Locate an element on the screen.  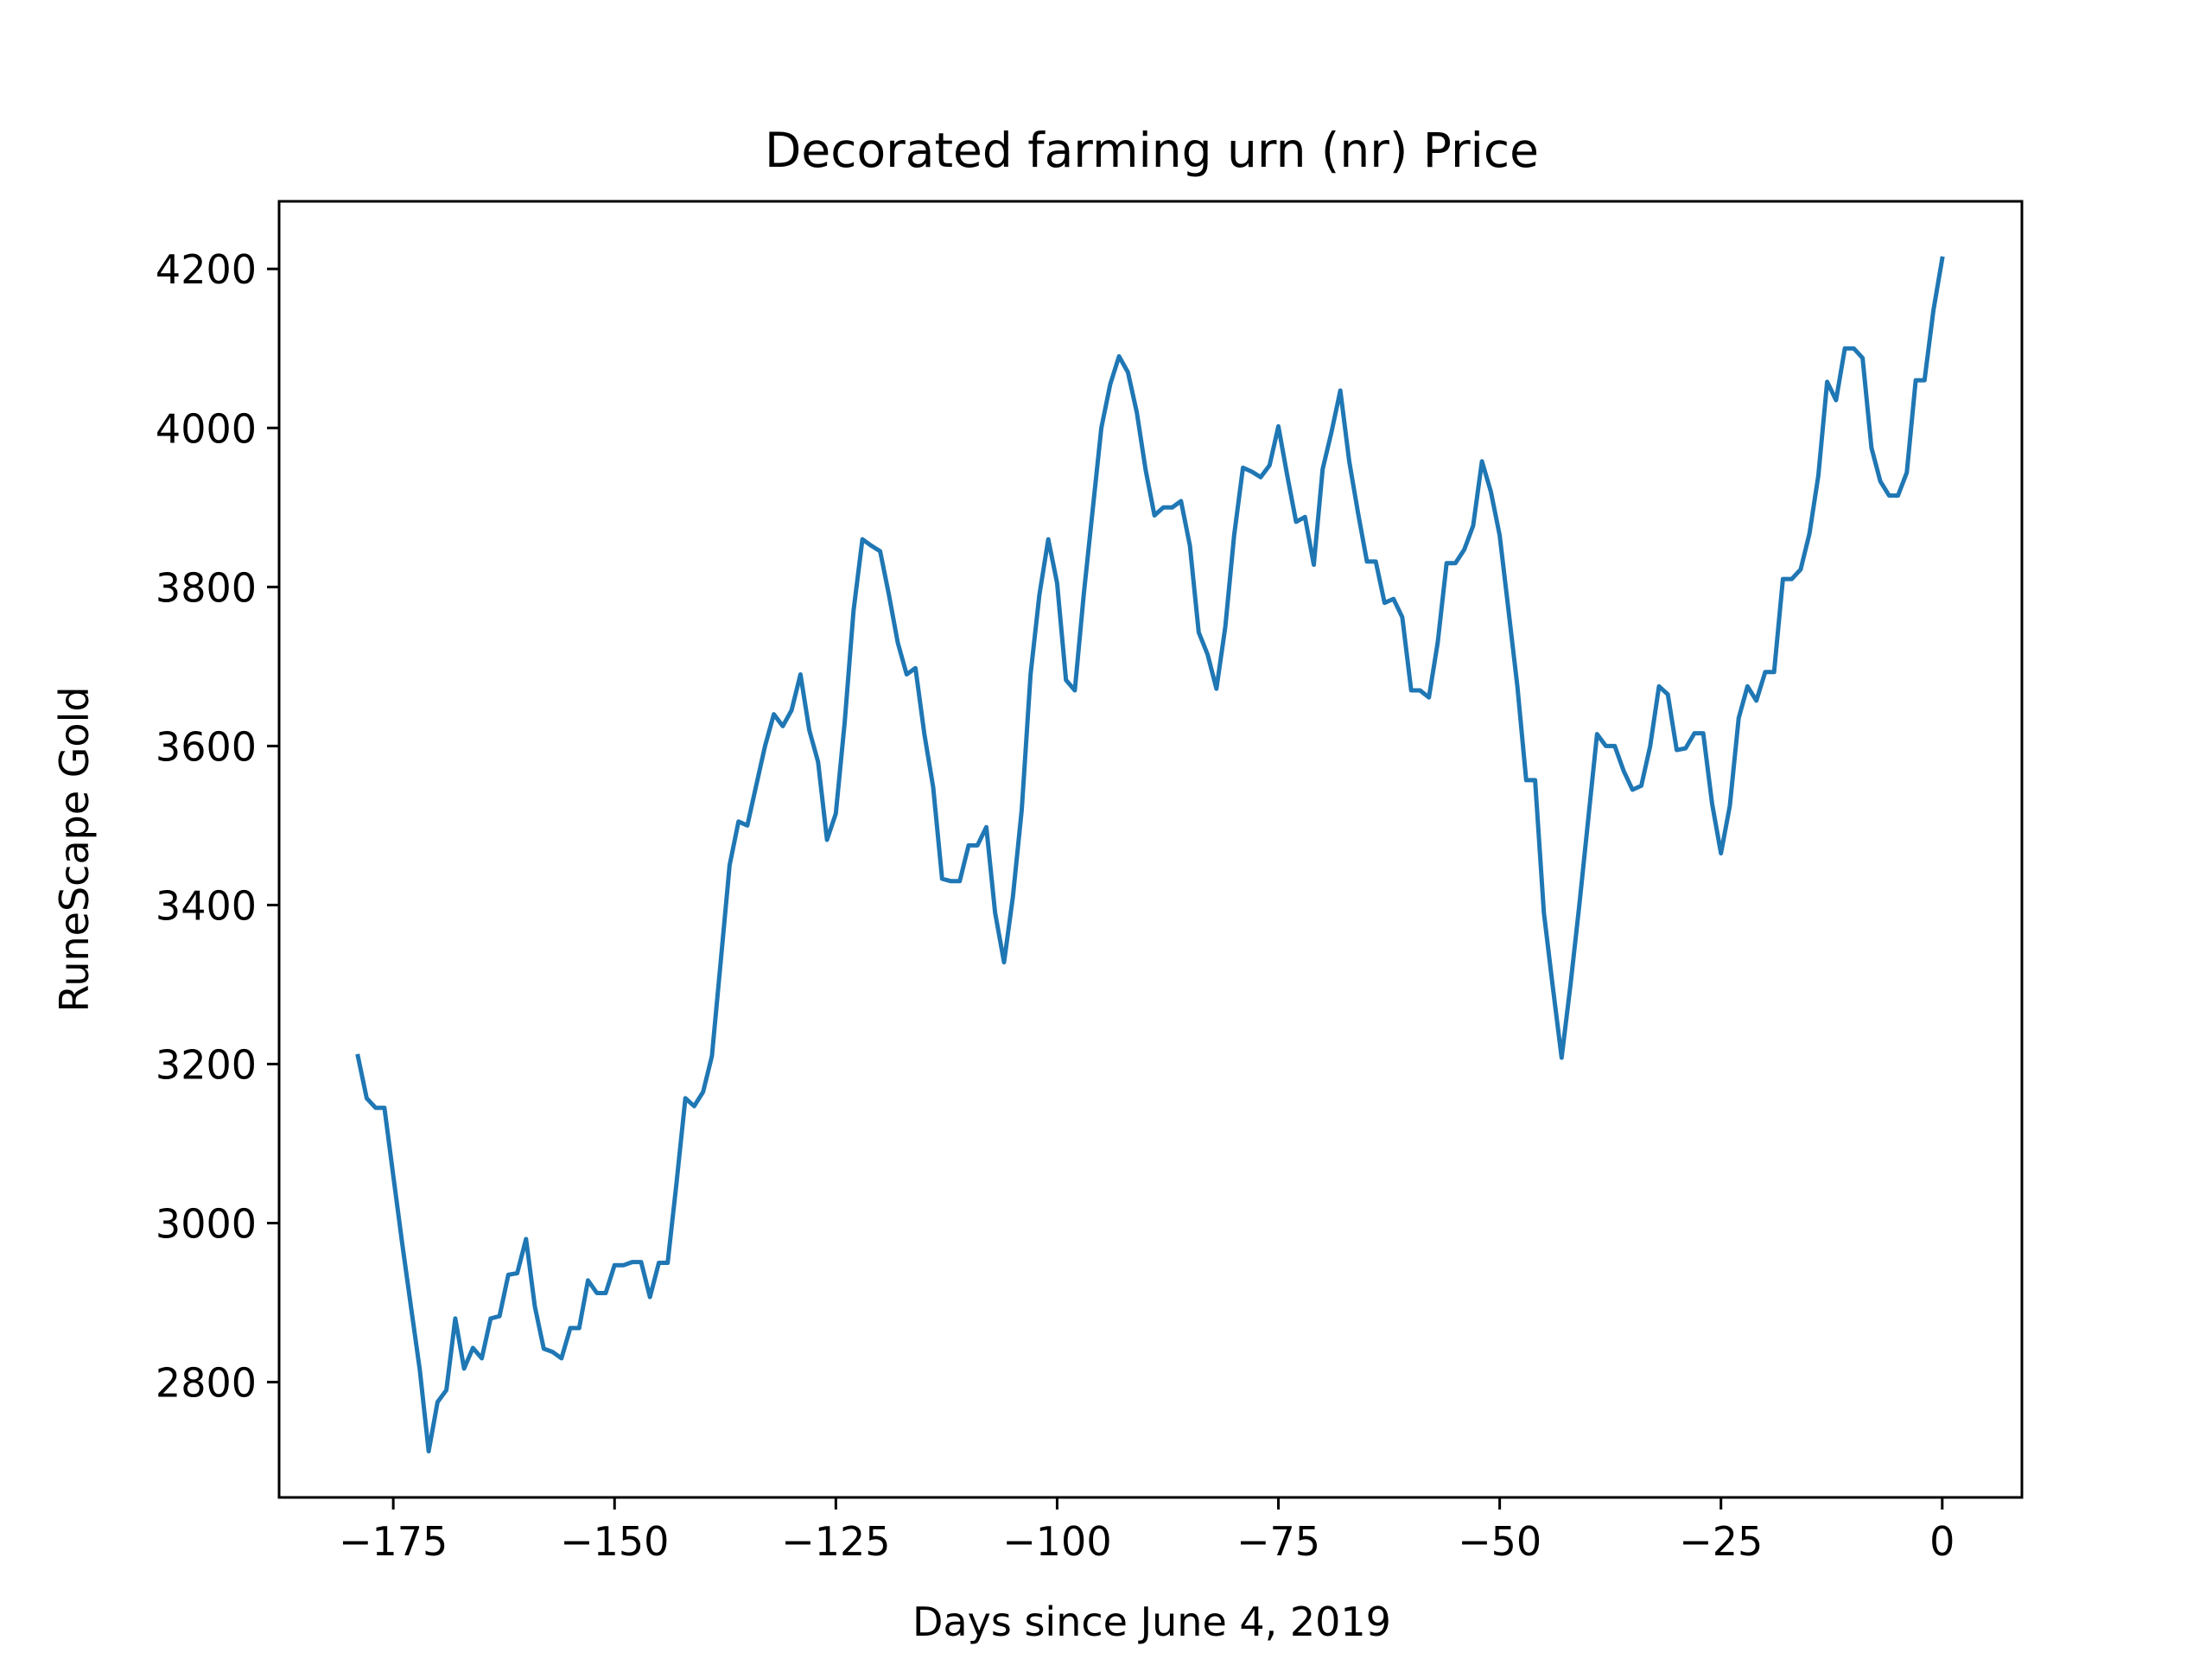
y-tick-label: 3800 is located at coordinates (206, 587).